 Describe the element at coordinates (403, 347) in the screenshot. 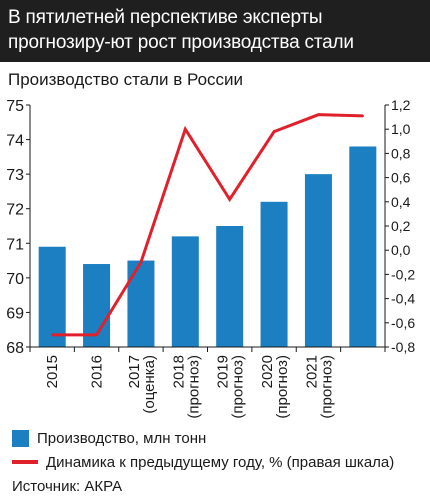

I see `right-tick-label-0: -0,8` at that location.